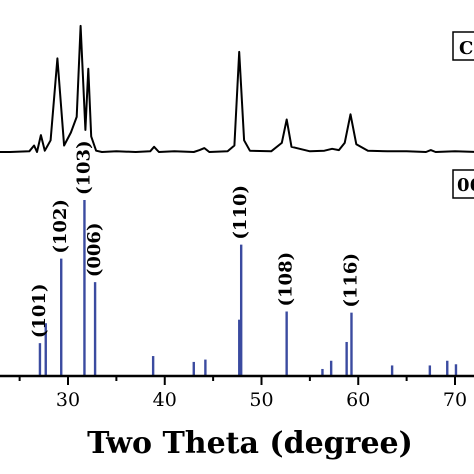 The height and width of the screenshot is (474, 474). What do you see at coordinates (350, 280) in the screenshot?
I see `peak-label: (116)` at bounding box center [350, 280].